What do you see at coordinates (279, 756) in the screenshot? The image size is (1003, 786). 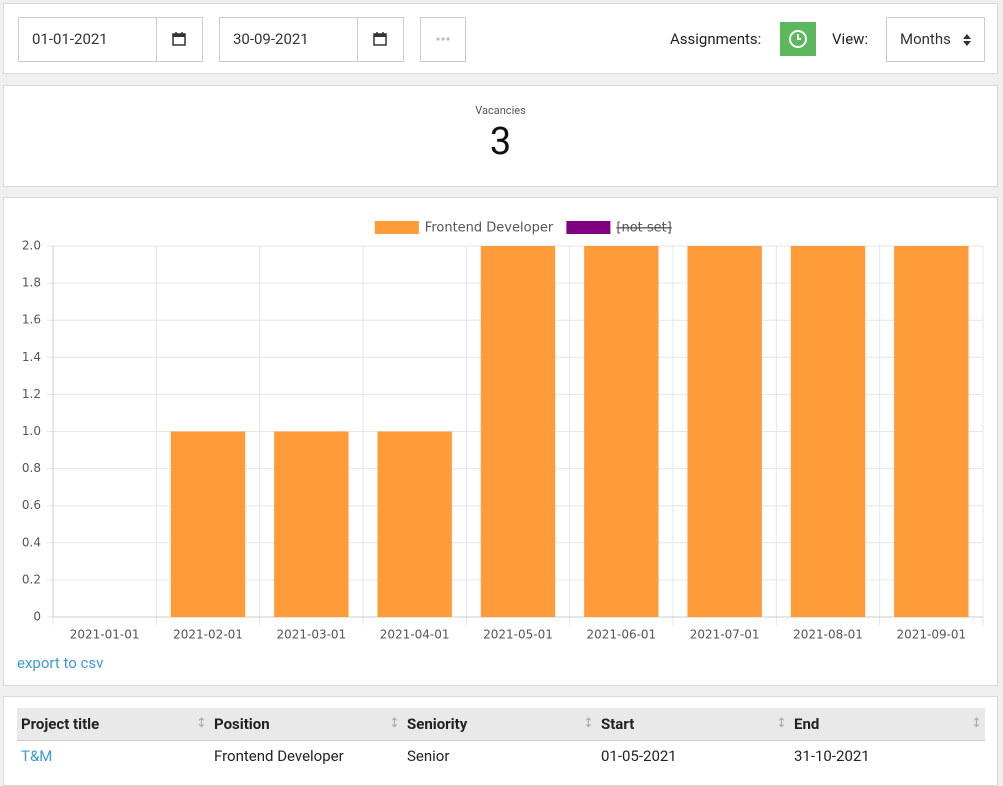 I see `table-cell: Frontend Developer` at bounding box center [279, 756].